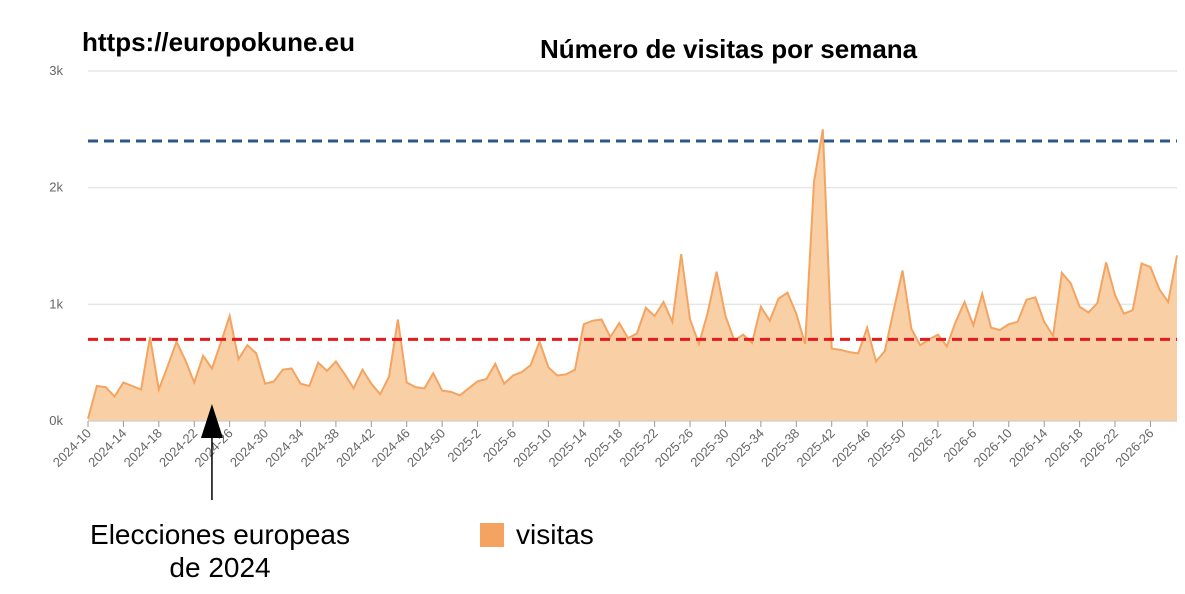  Describe the element at coordinates (851, 448) in the screenshot. I see `x-tick-label: 2025-46` at that location.